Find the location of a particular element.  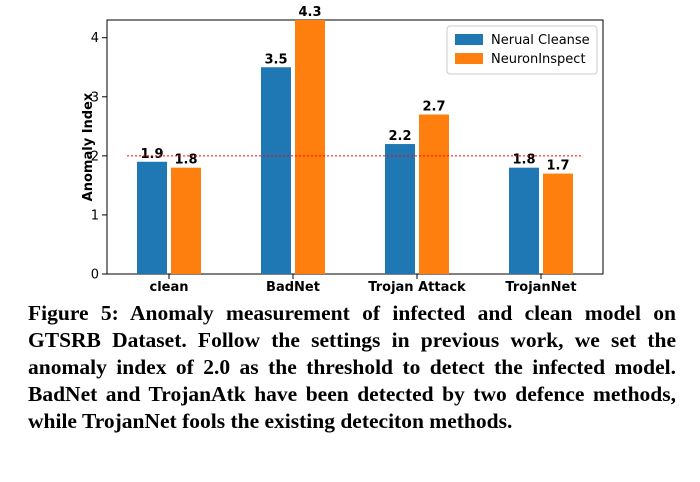

x-category-label: clean is located at coordinates (168, 287).